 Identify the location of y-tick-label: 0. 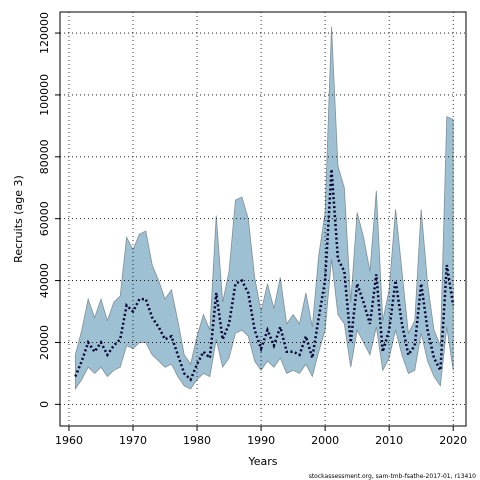
(44, 404).